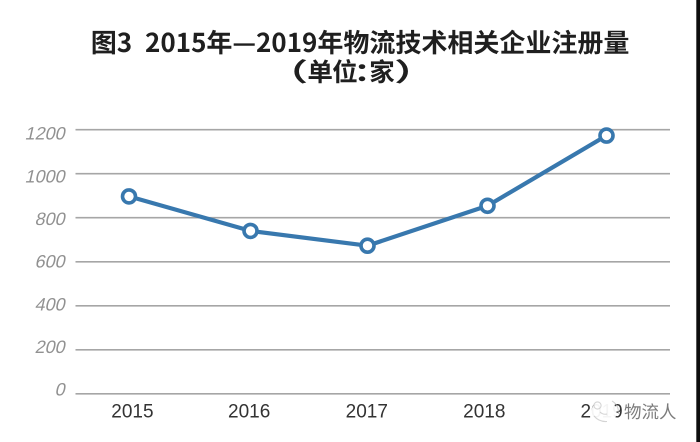 This screenshot has width=700, height=442. I want to click on svg-text: 2017, so click(367, 412).